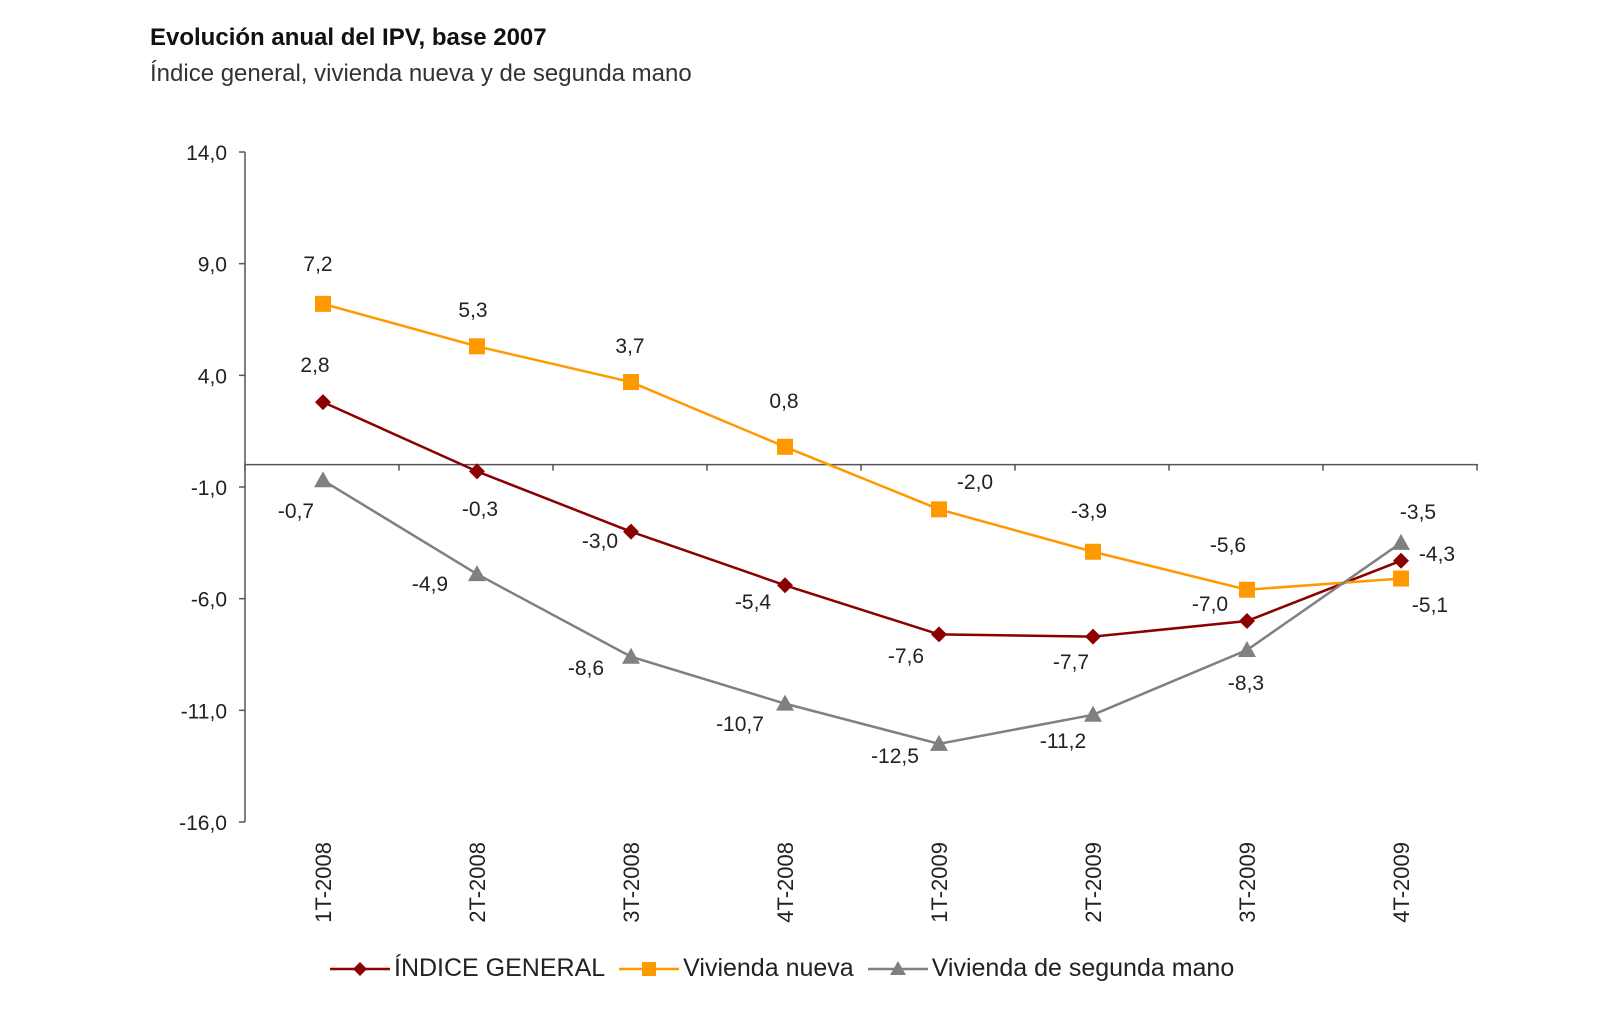 Image resolution: width=1600 pixels, height=1024 pixels. What do you see at coordinates (1246, 683) in the screenshot?
I see `data-label: -8,3` at bounding box center [1246, 683].